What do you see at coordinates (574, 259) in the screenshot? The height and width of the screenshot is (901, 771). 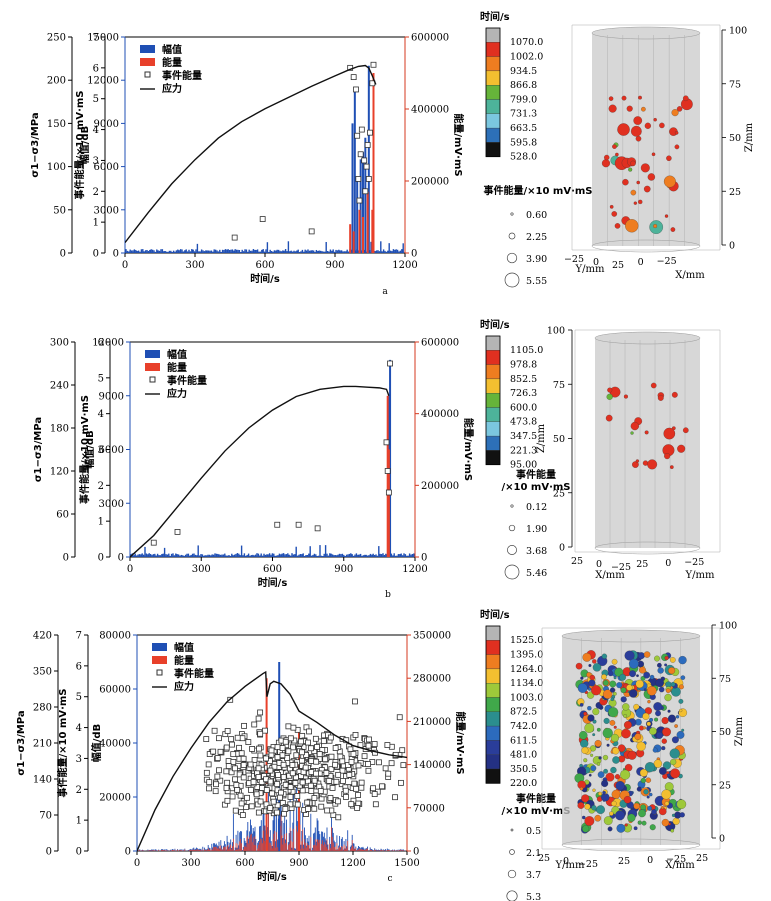 I see `y-tick-label: −25` at bounding box center [574, 259].